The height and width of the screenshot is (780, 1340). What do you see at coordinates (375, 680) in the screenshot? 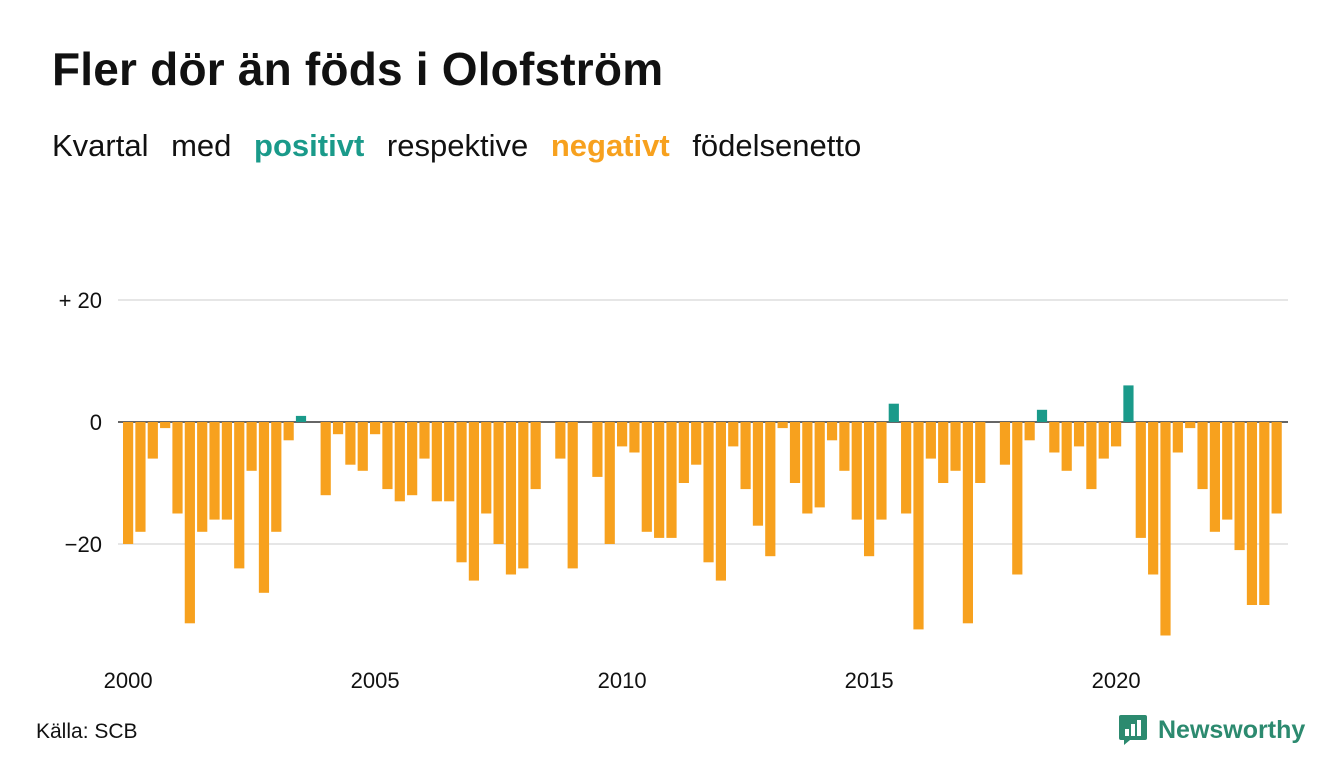
I see `x-tick-label: 2005` at bounding box center [375, 680].